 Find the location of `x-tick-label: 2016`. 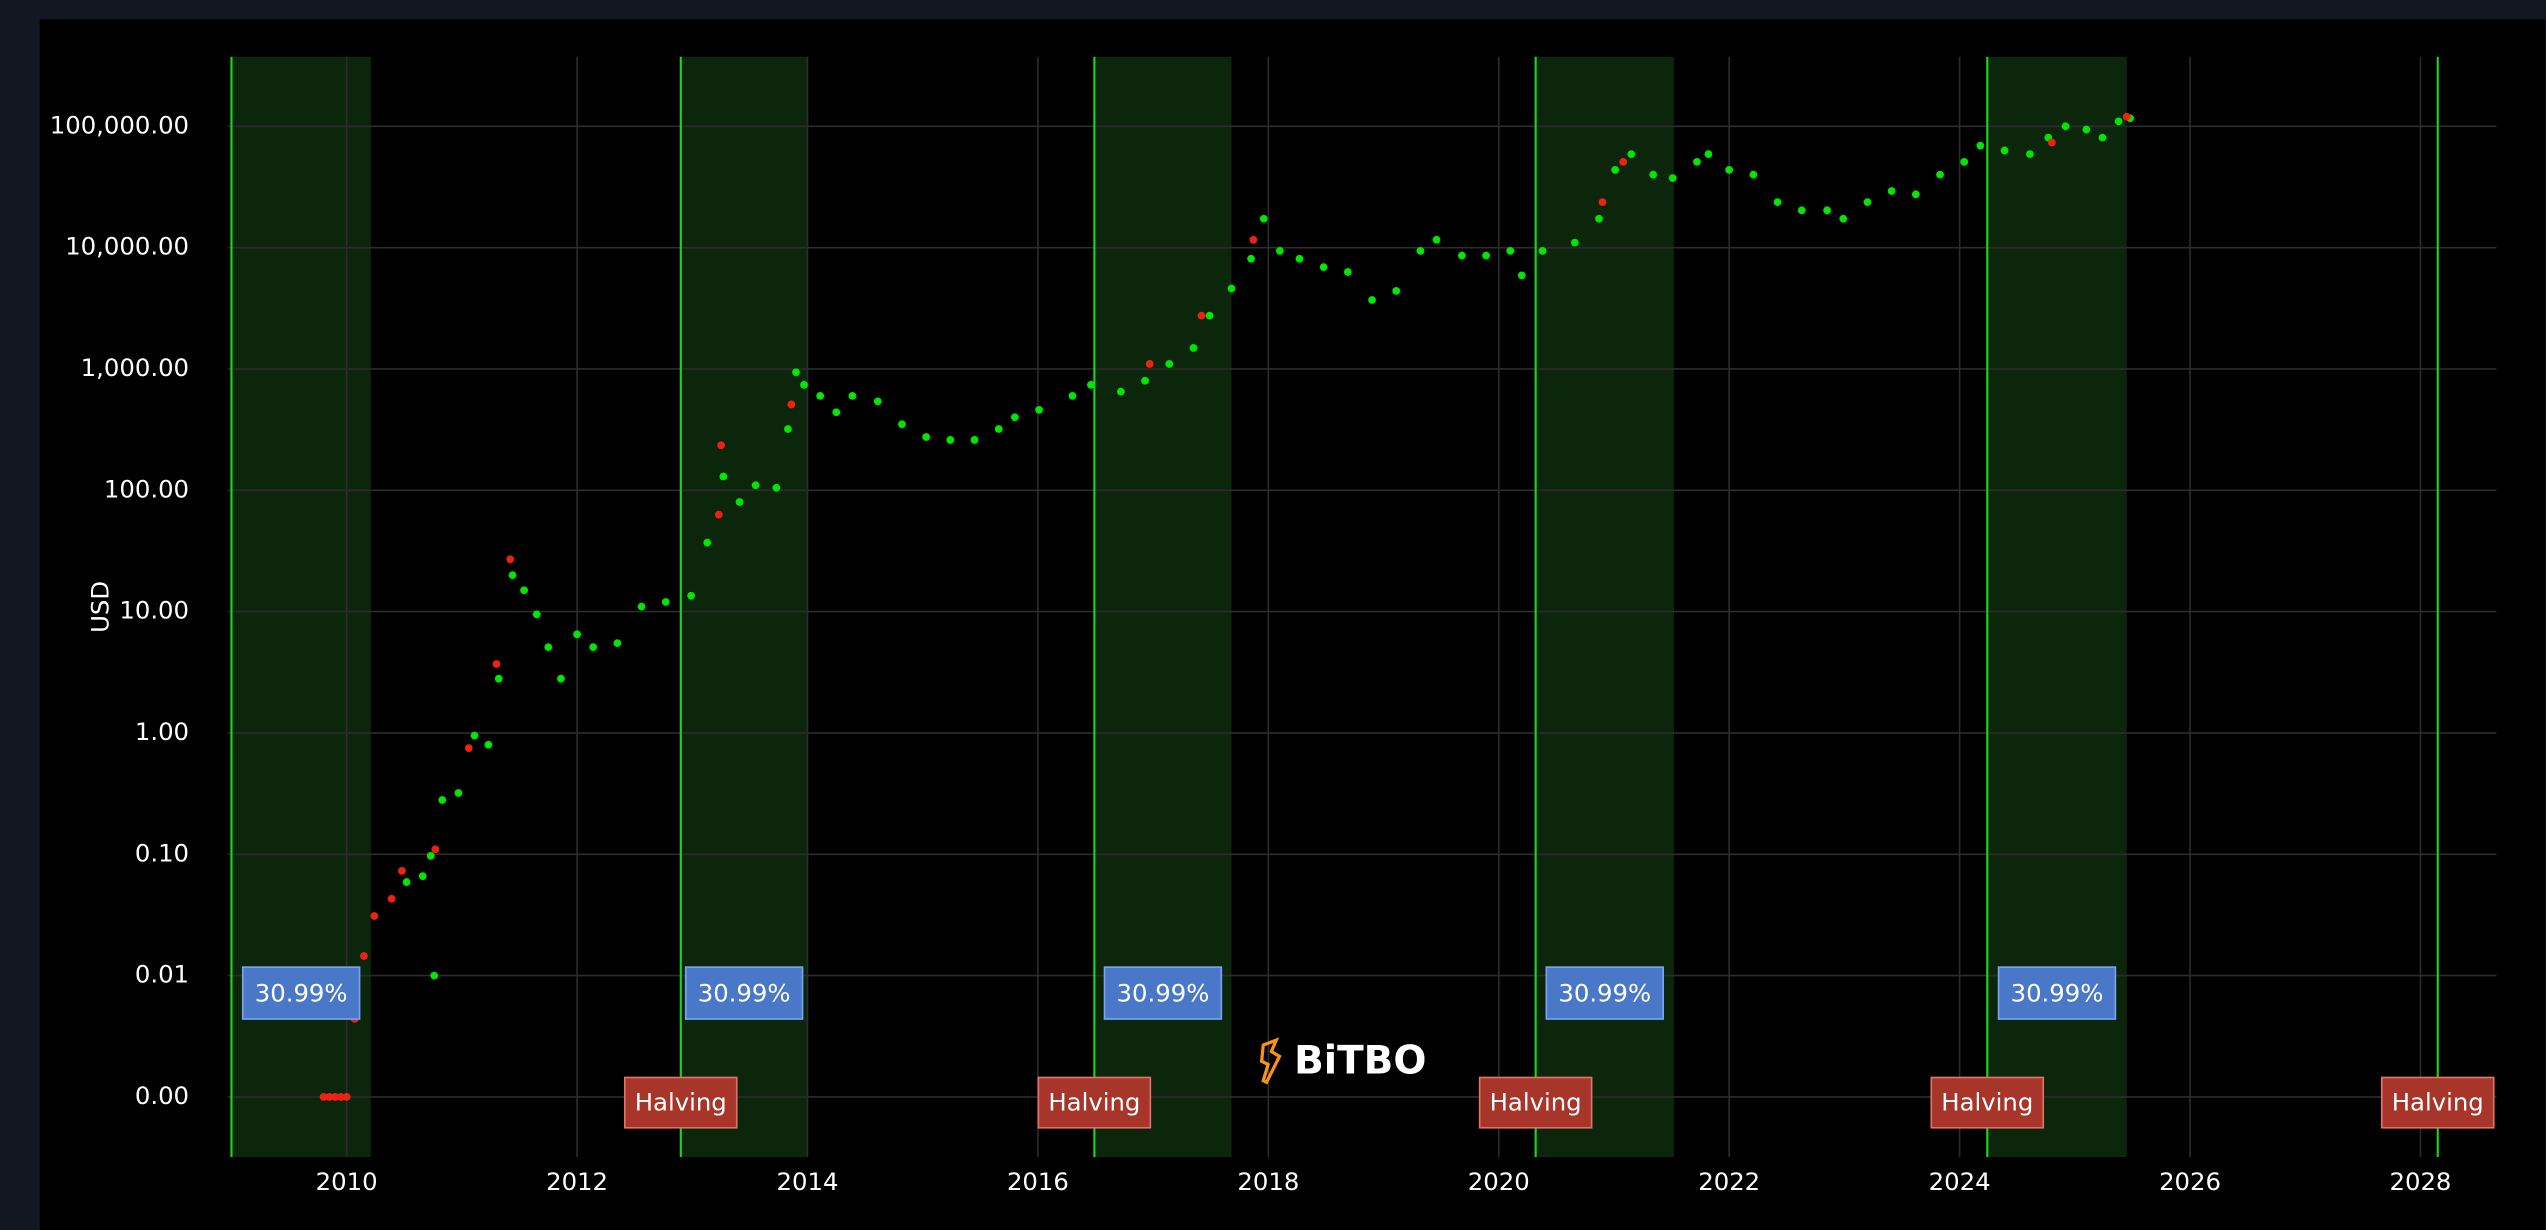

x-tick-label: 2016 is located at coordinates (1038, 1181).